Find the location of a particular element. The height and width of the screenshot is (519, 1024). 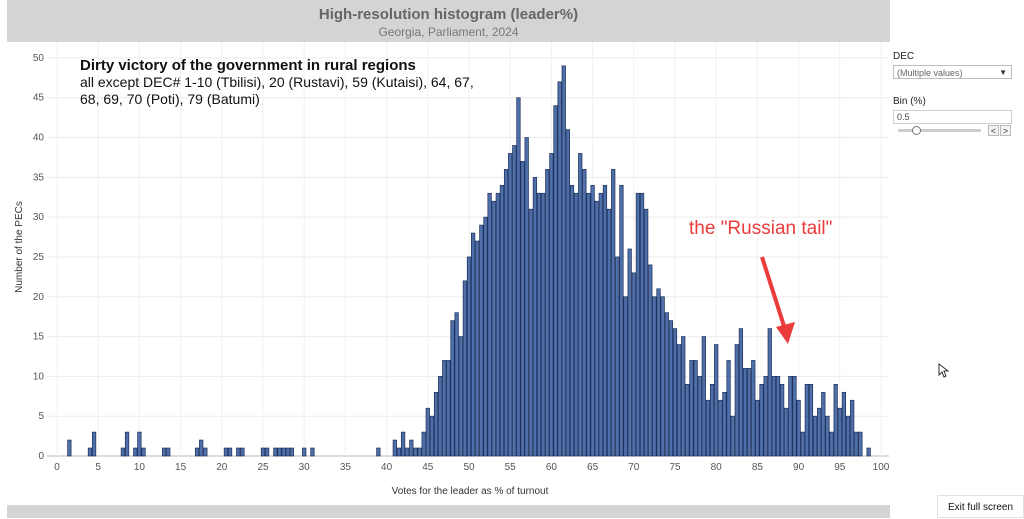

bin-slider-thumb is located at coordinates (916, 130).